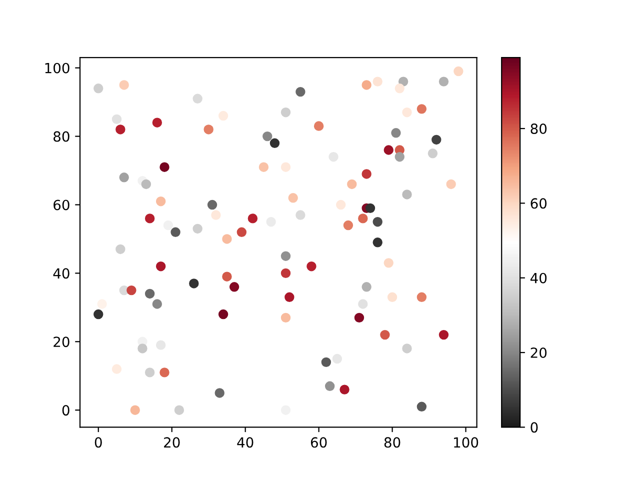 This screenshot has height=480, width=640. Describe the element at coordinates (318, 442) in the screenshot. I see `x-tick-label: 60` at that location.